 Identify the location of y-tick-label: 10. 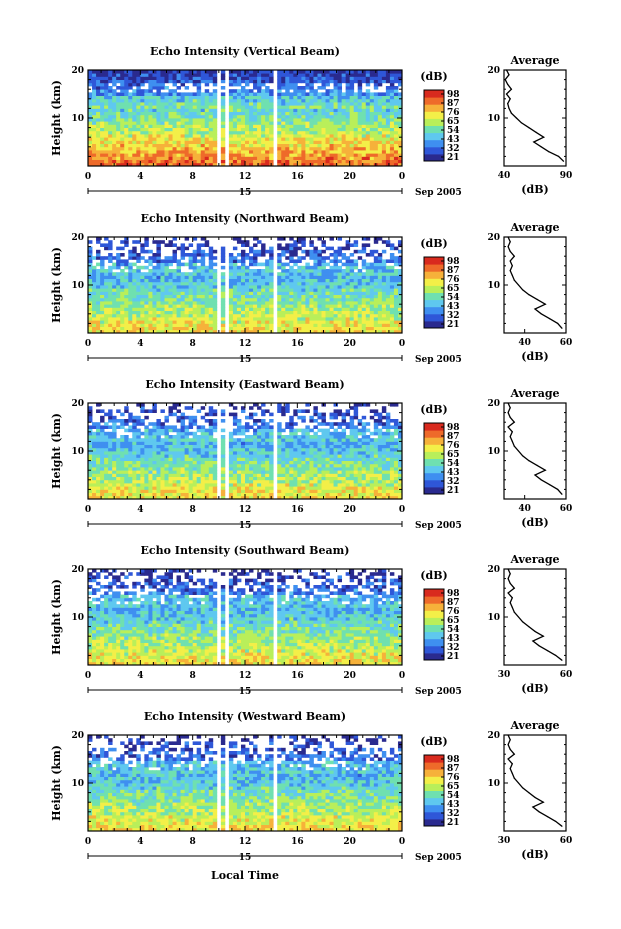
(77, 286).